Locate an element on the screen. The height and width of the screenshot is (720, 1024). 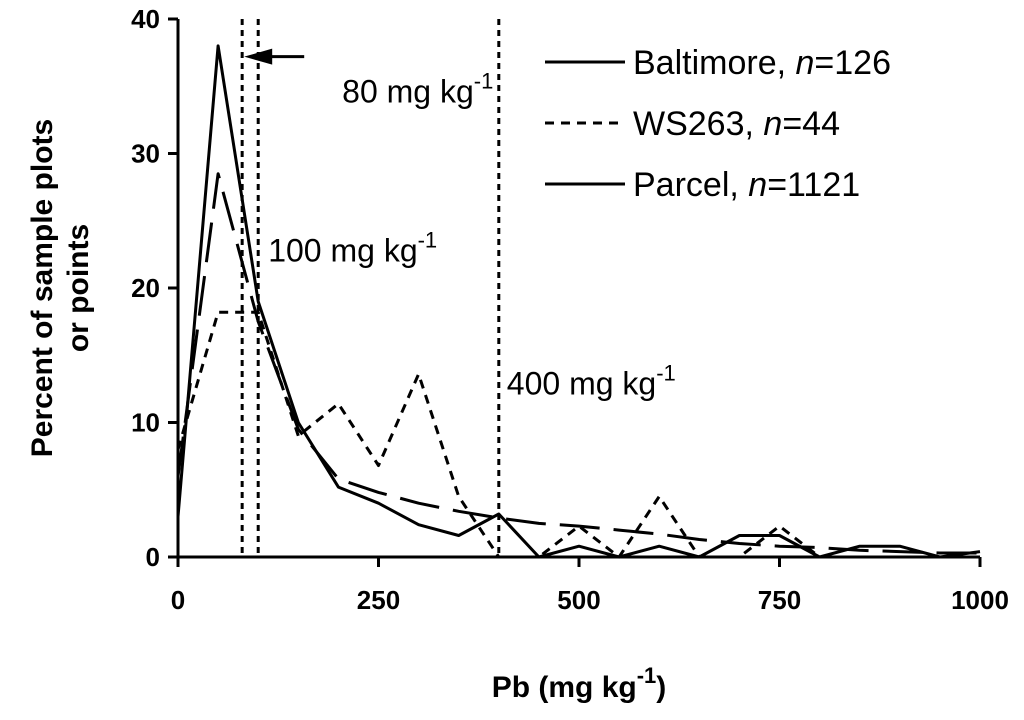
y-tick-label-2: 20 is located at coordinates (145, 288).